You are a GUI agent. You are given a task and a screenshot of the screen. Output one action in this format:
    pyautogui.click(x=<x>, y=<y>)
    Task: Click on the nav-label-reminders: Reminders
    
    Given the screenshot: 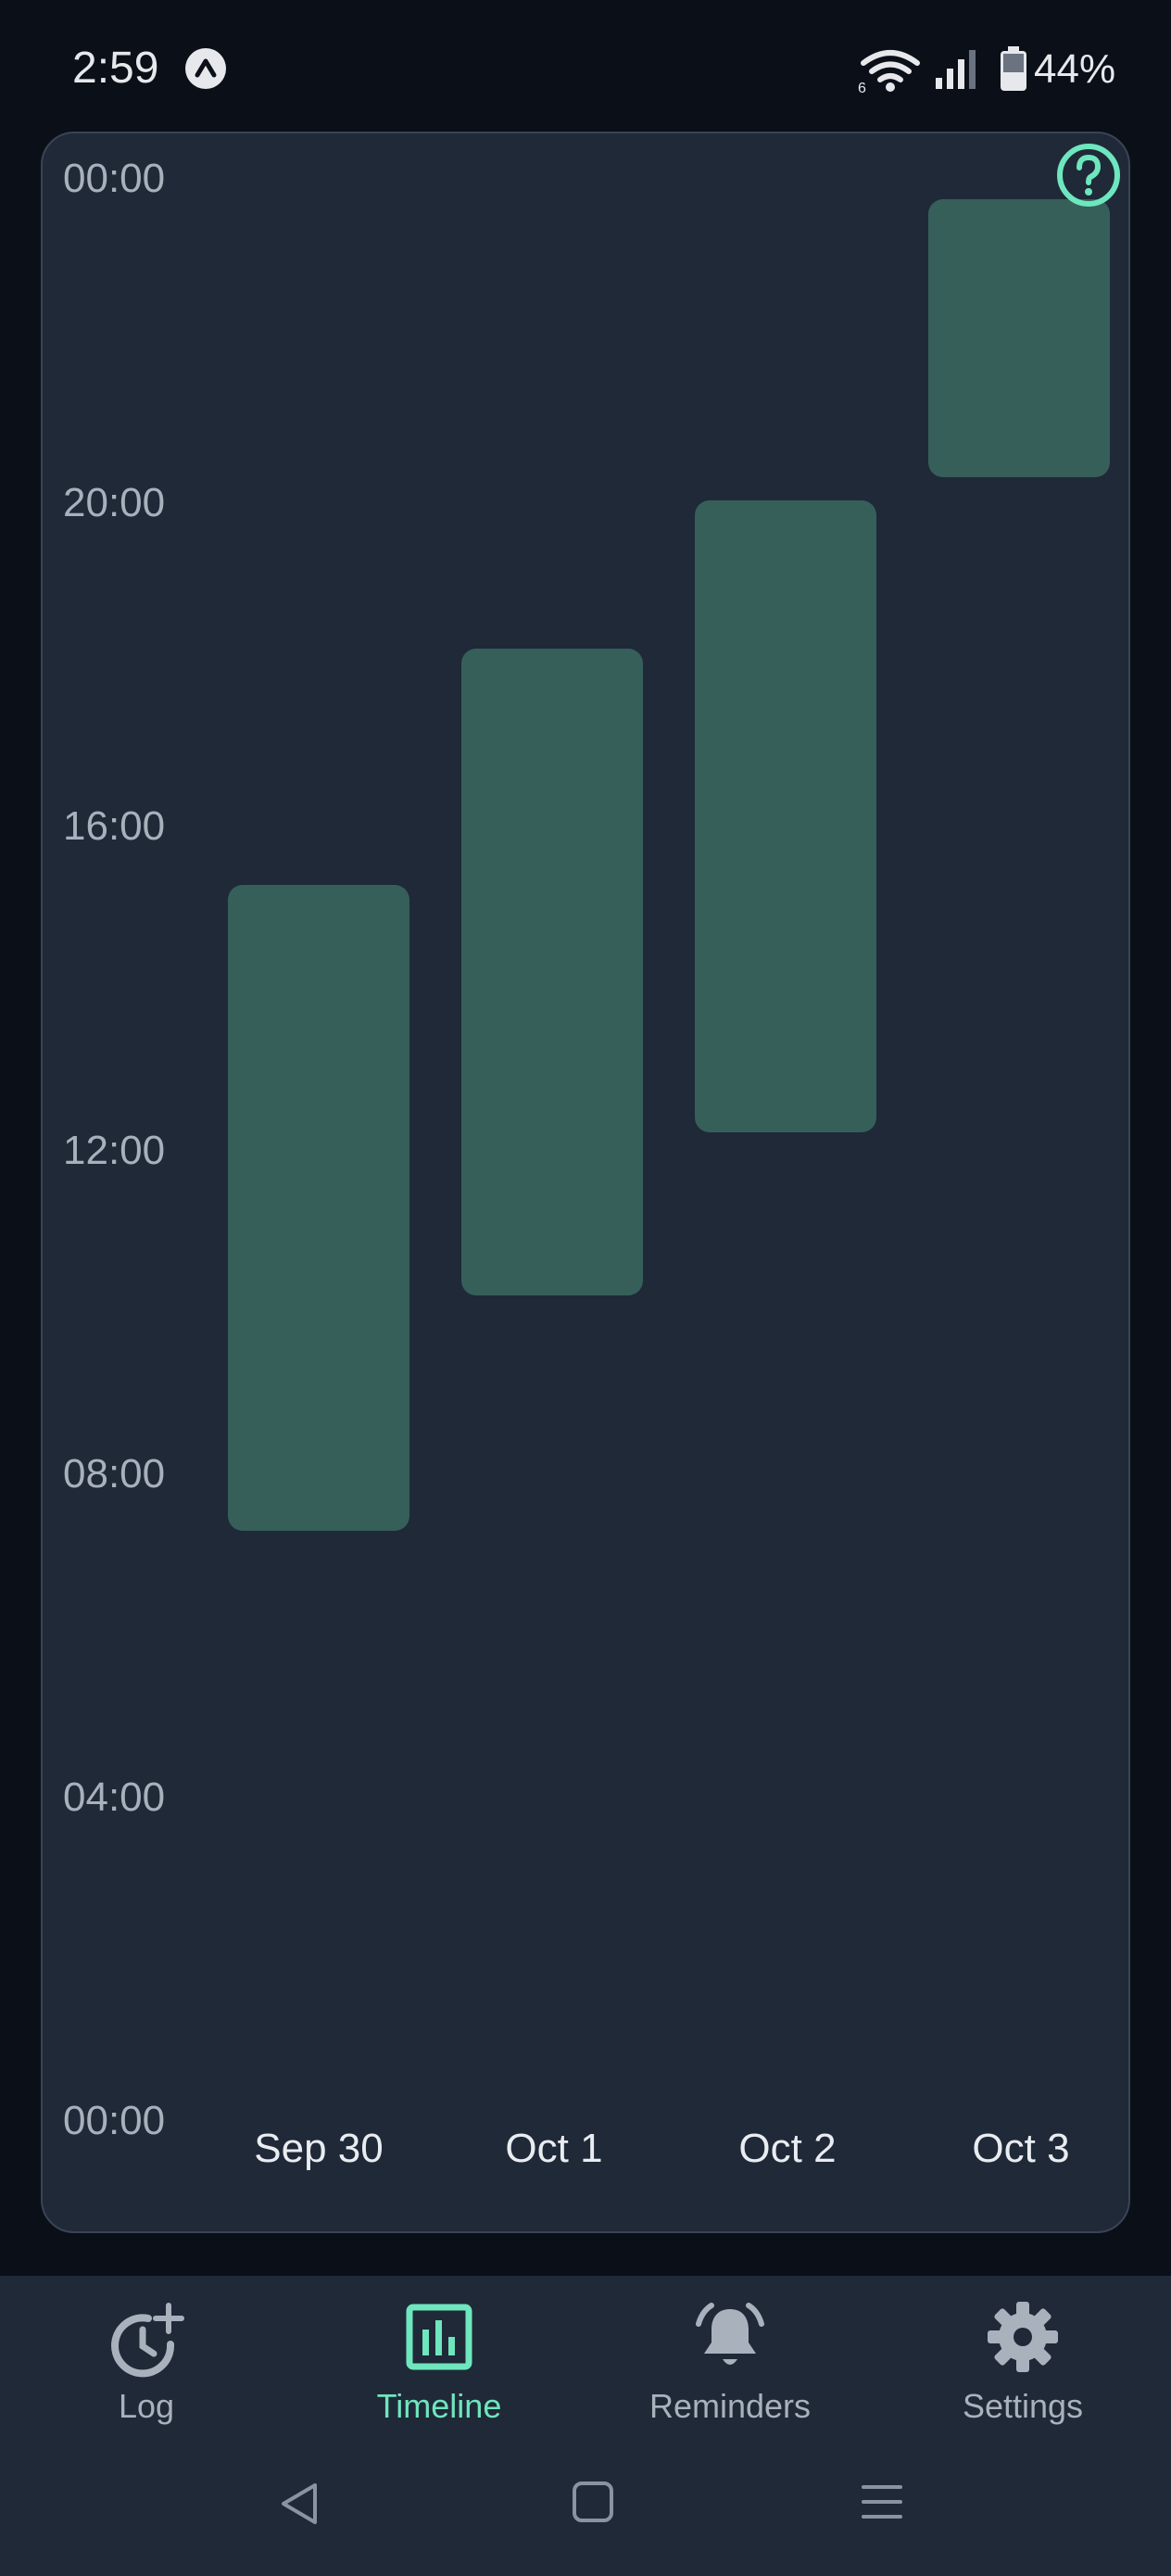 What is the action you would take?
    pyautogui.click(x=730, y=2406)
    